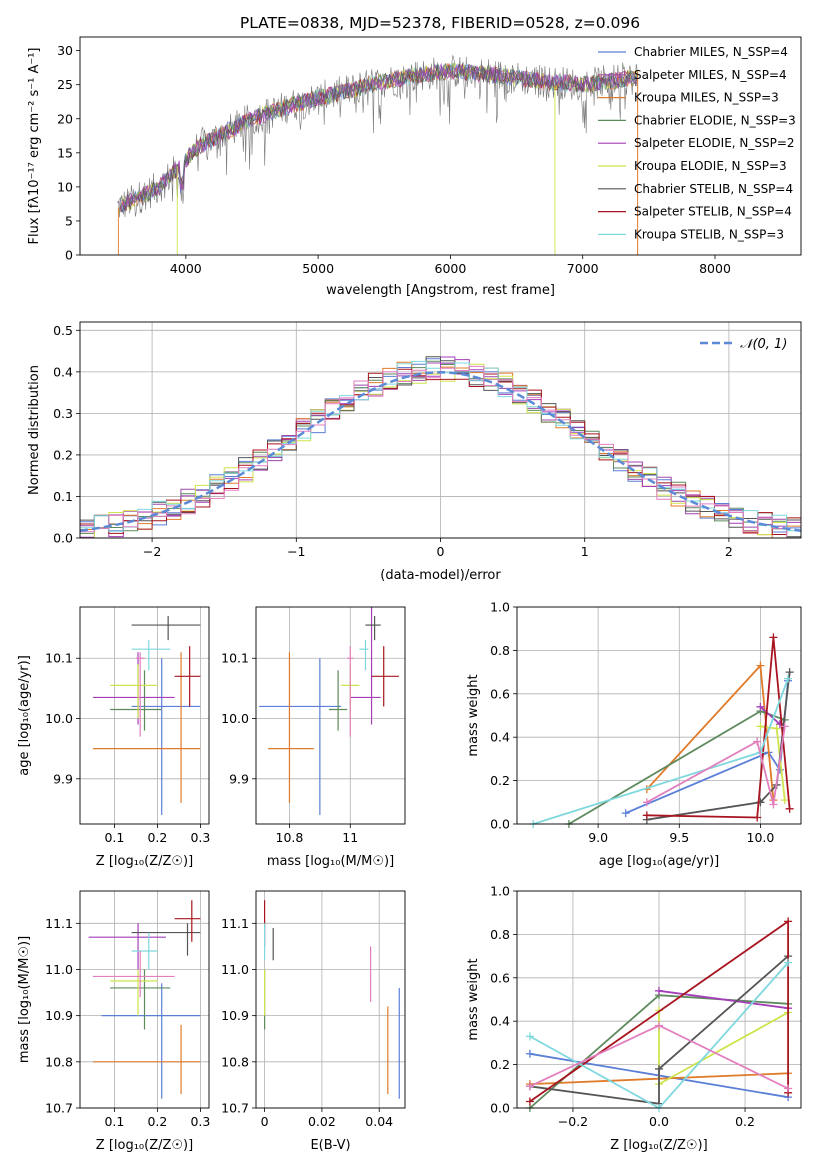 The width and height of the screenshot is (819, 1170). Describe the element at coordinates (239, 778) in the screenshot. I see `y-tick-label: 9.9` at that location.